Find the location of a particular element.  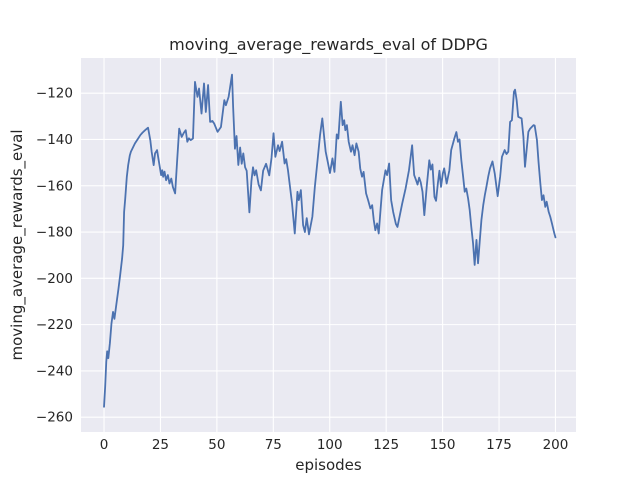

x-tick-label: 150 is located at coordinates (443, 445).